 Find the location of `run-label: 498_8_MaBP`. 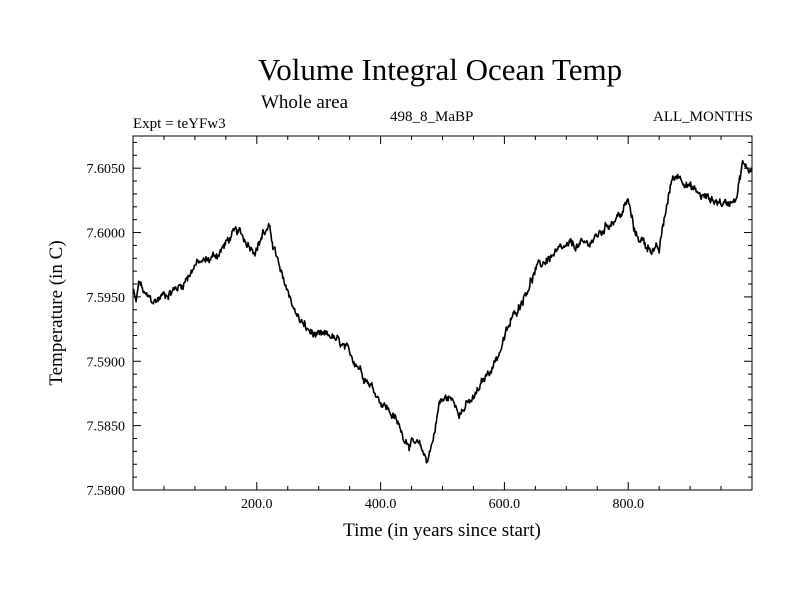

run-label: 498_8_MaBP is located at coordinates (432, 117).